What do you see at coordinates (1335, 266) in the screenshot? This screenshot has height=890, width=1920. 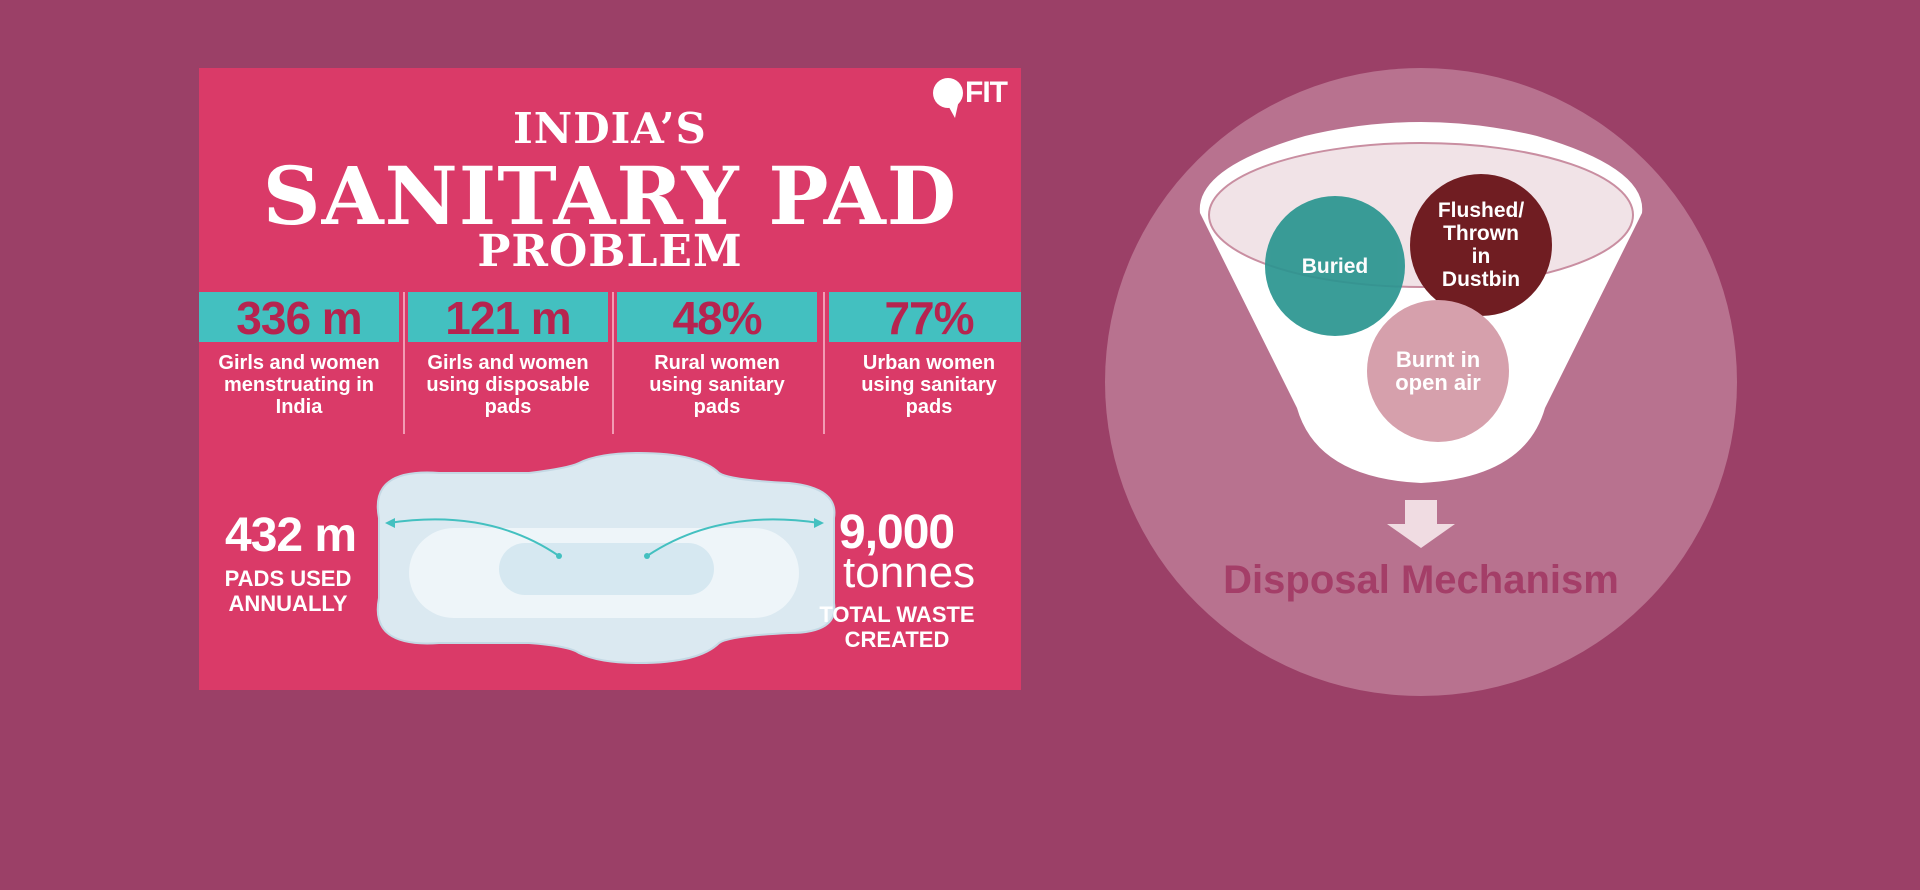 I see `method-buried: Buried` at bounding box center [1335, 266].